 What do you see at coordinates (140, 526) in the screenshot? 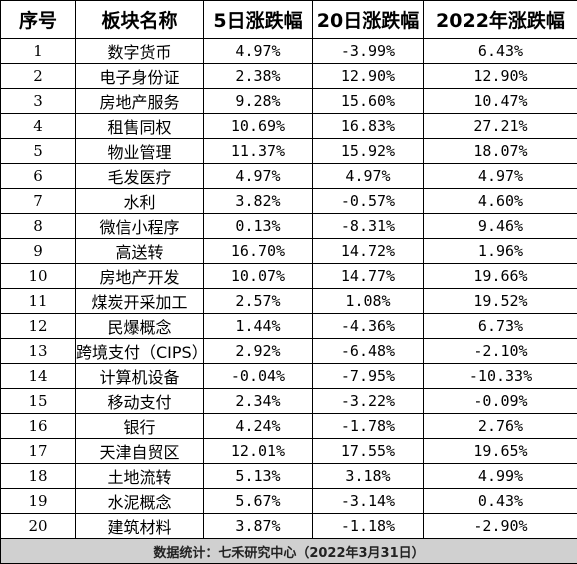
I see `sector-name-cell: 建筑材料` at bounding box center [140, 526].